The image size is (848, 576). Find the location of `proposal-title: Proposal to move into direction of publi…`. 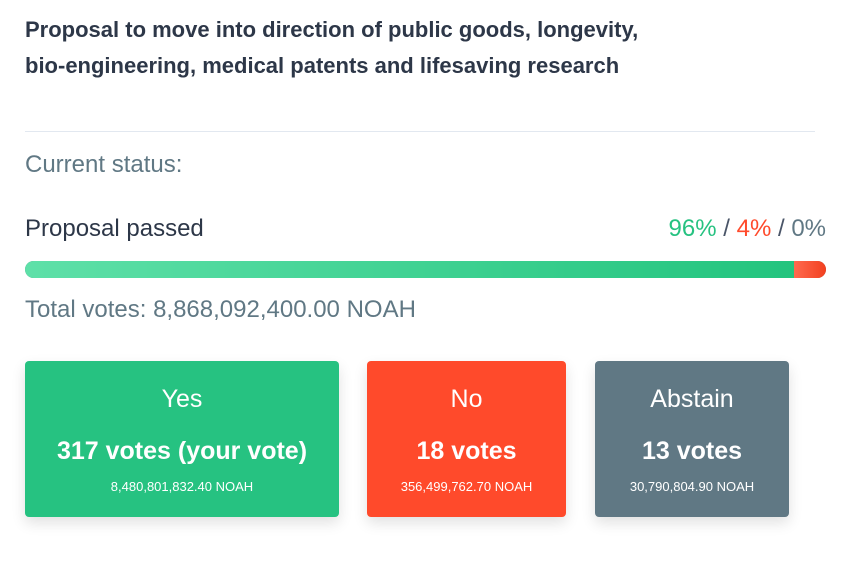

proposal-title: Proposal to move into direction of publi… is located at coordinates (332, 47).